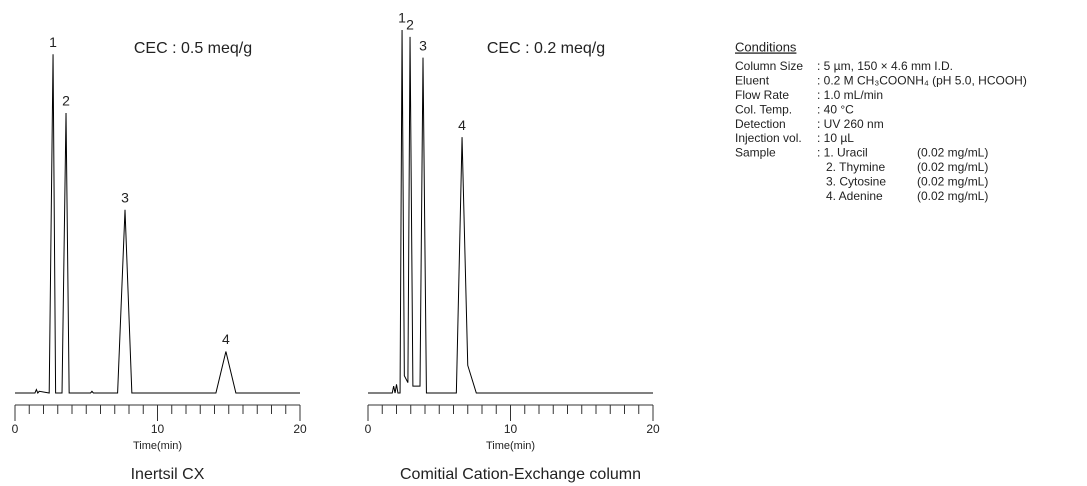  I want to click on condition-label: Sample, so click(755, 153).